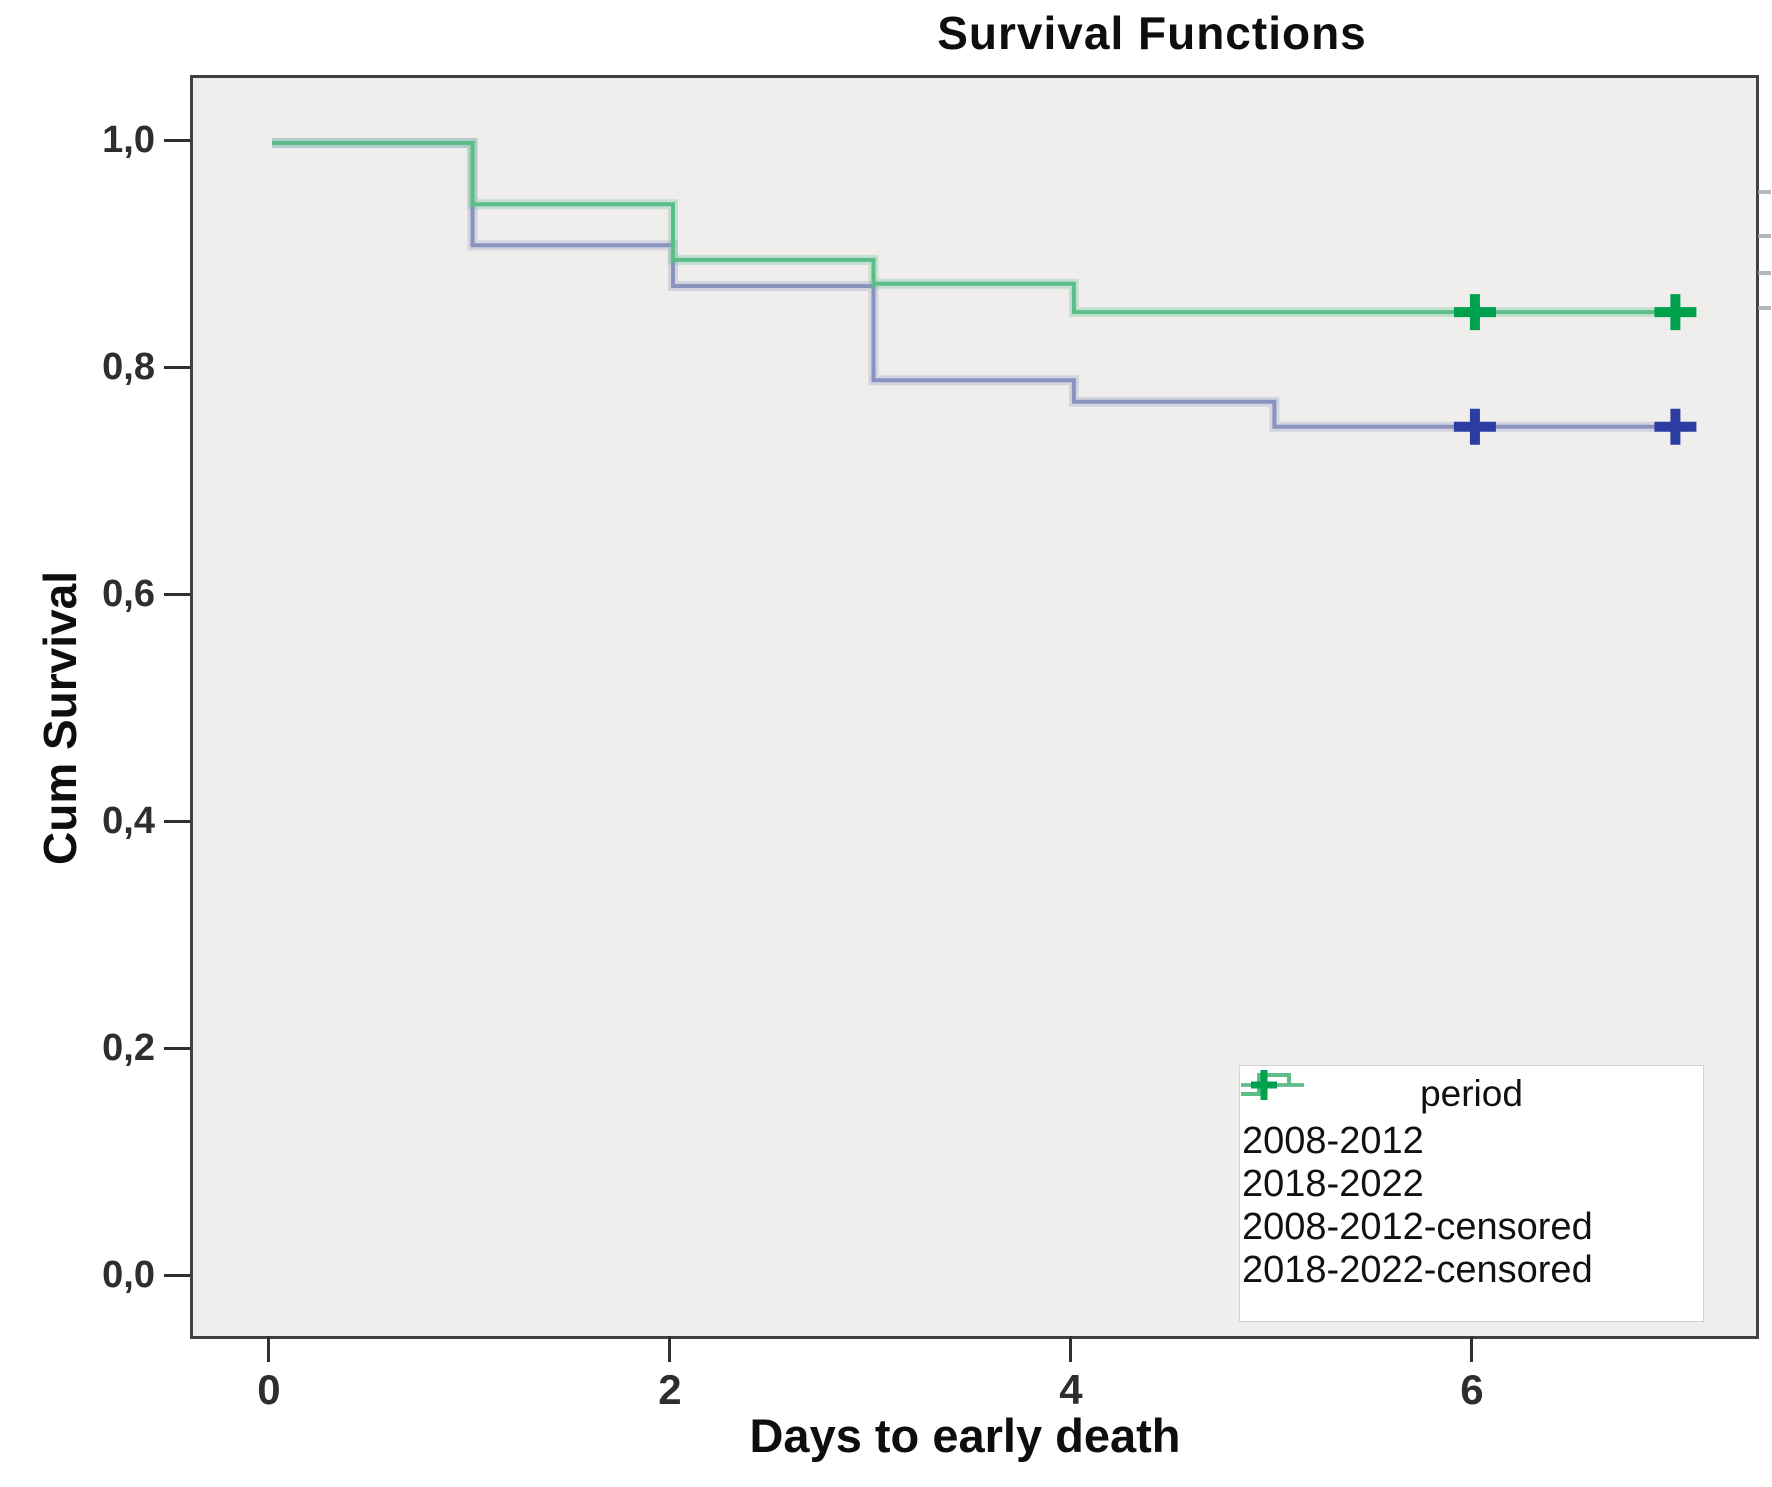  I want to click on y-tick-label: 0,6, so click(128, 594).